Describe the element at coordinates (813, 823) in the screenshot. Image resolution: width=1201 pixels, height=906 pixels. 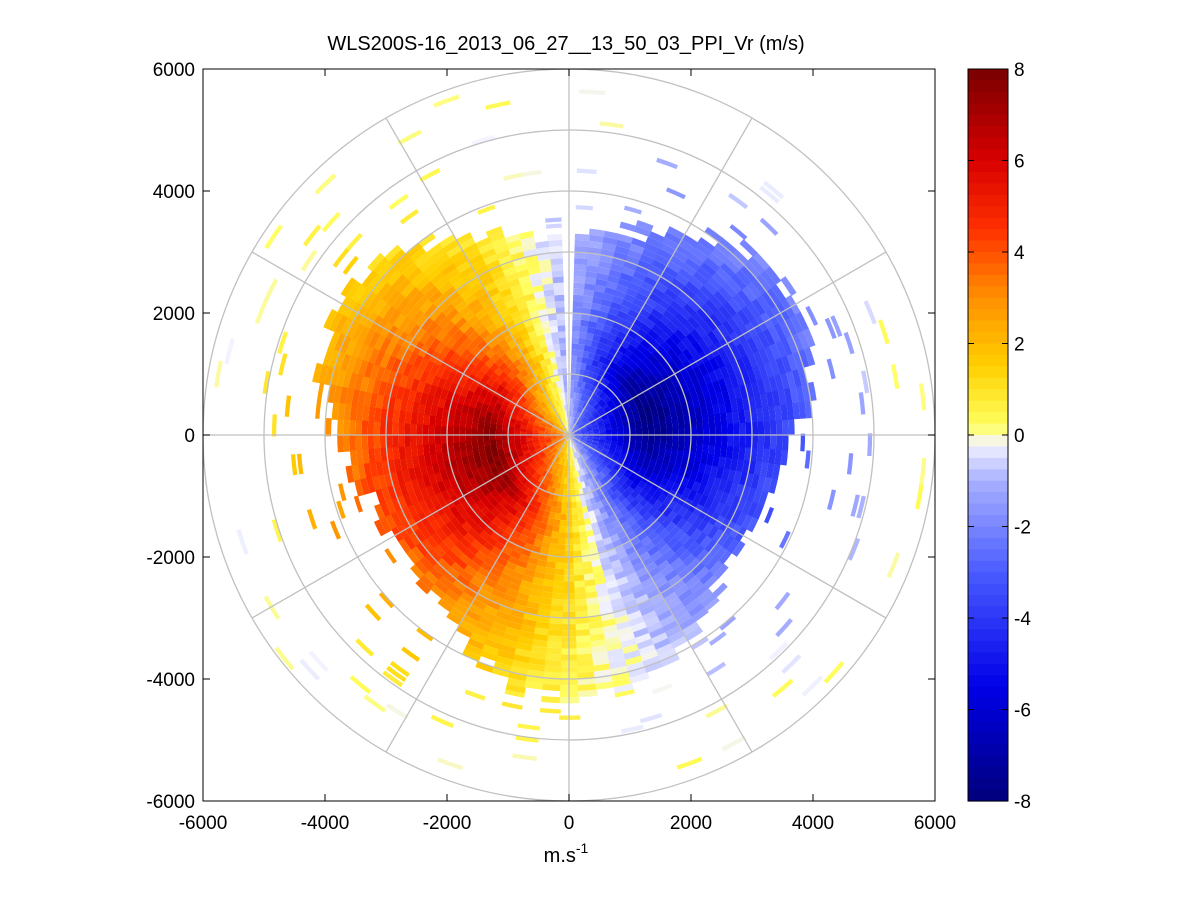
I see `x-tick-label: 4000` at that location.